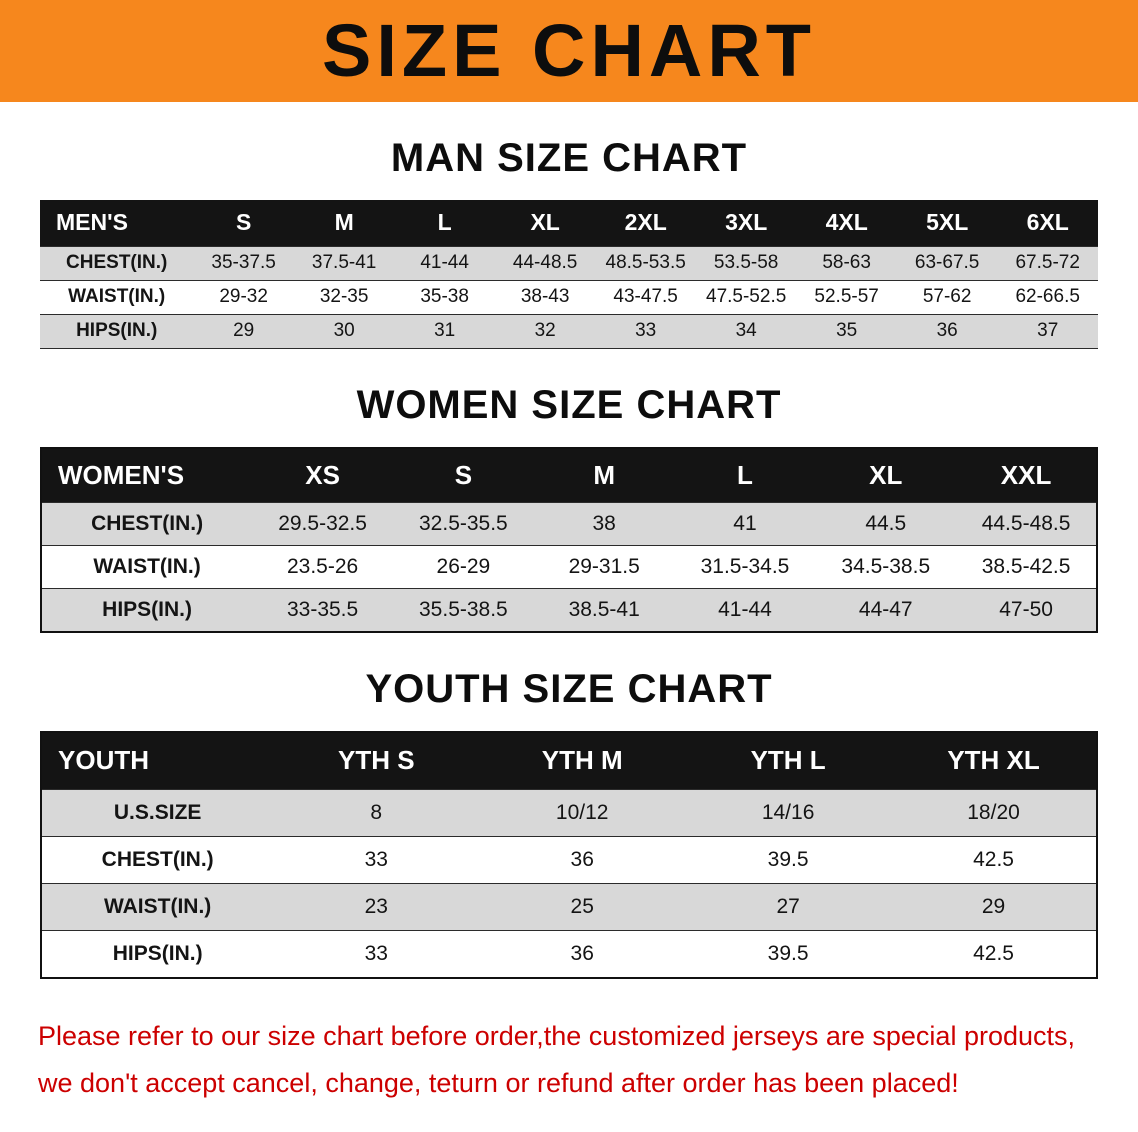  What do you see at coordinates (444, 296) in the screenshot?
I see `size-value: 35-38` at bounding box center [444, 296].